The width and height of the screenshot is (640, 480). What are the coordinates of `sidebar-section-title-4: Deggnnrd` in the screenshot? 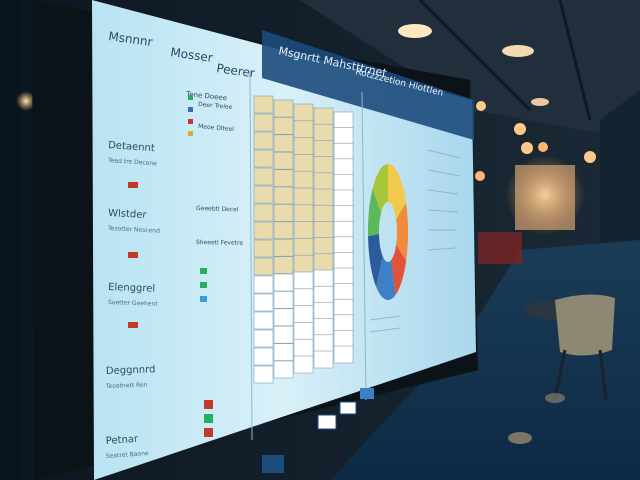 It's located at (131, 370).